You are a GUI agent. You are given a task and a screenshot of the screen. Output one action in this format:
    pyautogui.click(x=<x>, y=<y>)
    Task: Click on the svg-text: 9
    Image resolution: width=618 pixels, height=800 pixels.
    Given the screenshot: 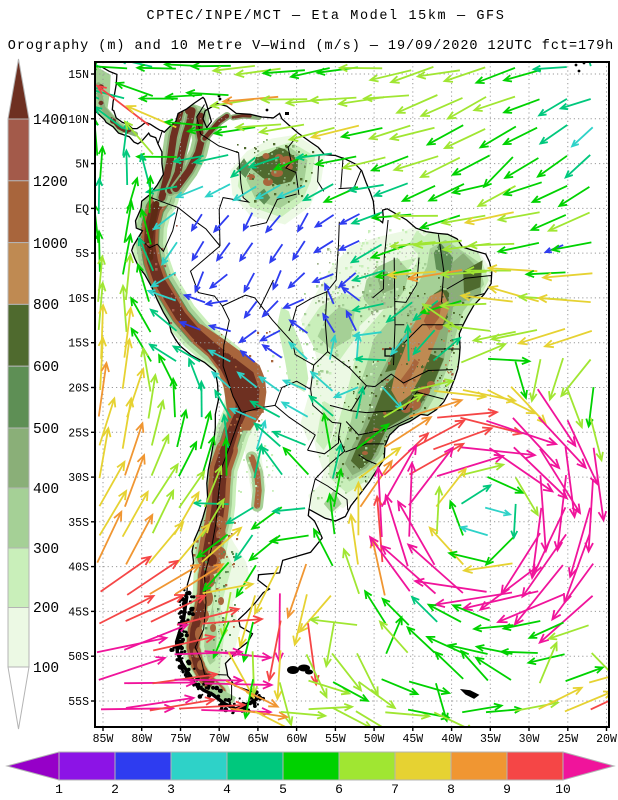 What is the action you would take?
    pyautogui.click(x=507, y=789)
    